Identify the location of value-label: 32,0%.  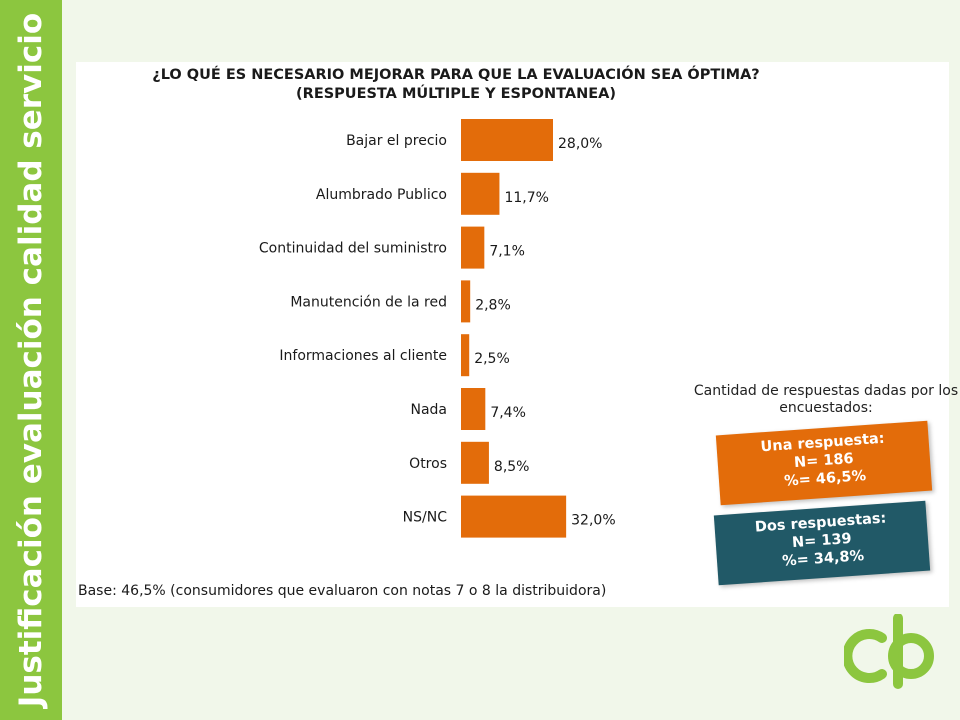
(593, 521).